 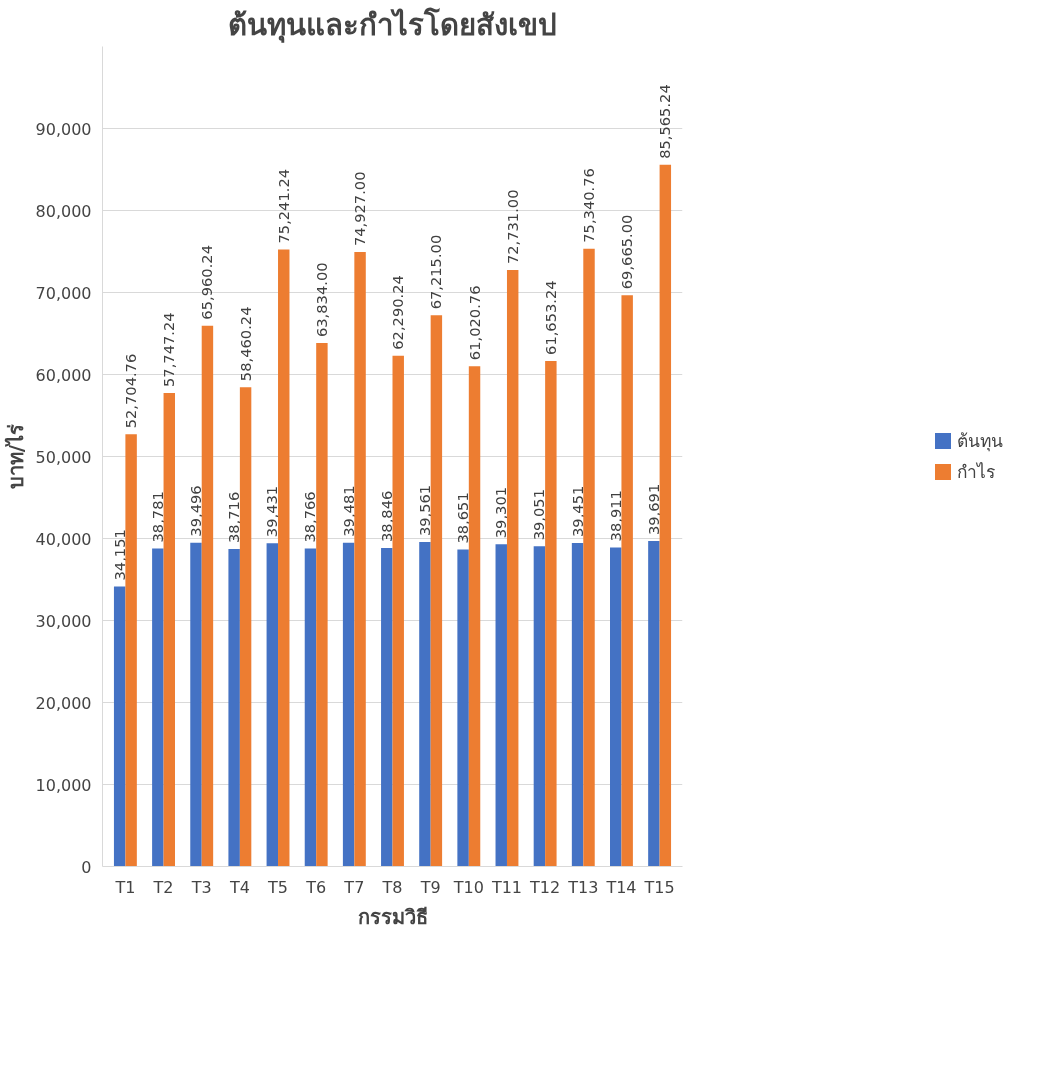 I want to click on data-label: 57,747.24, so click(x=169, y=349).